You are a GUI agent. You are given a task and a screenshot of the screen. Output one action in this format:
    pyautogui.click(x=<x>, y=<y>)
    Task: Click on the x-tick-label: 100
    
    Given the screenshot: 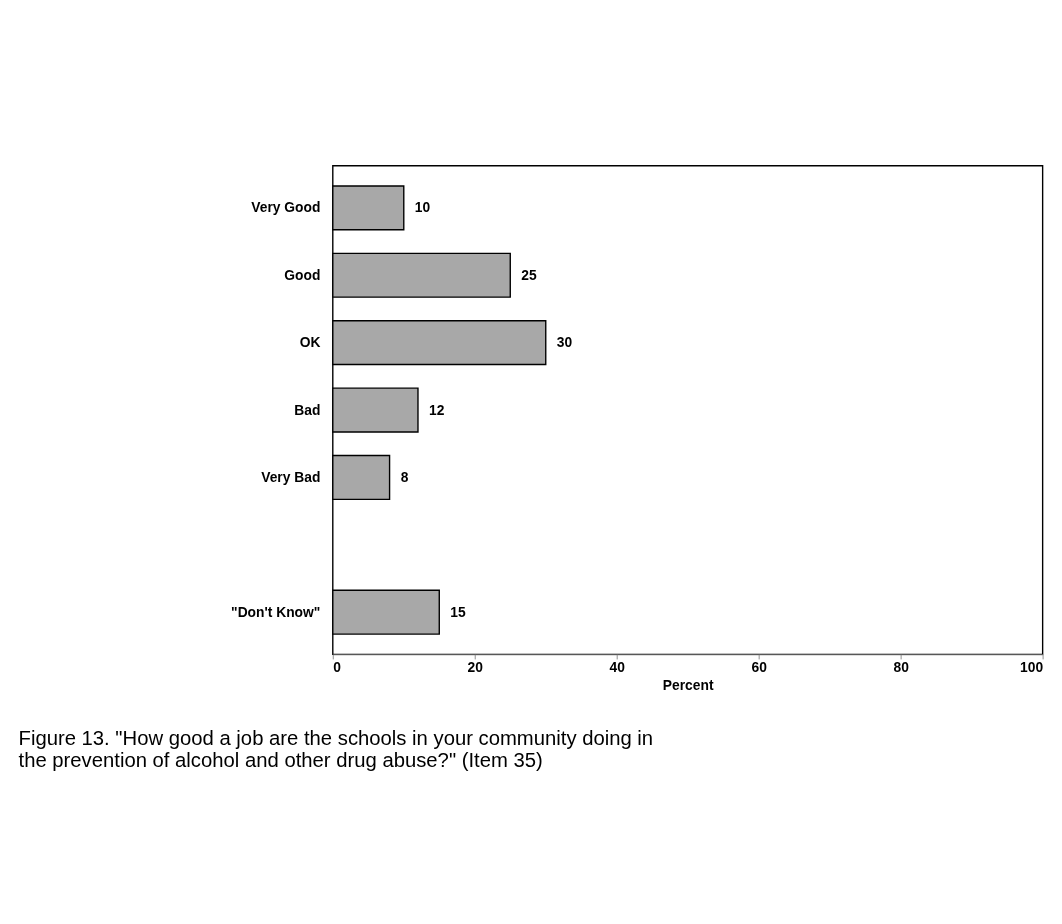 What is the action you would take?
    pyautogui.click(x=1032, y=667)
    